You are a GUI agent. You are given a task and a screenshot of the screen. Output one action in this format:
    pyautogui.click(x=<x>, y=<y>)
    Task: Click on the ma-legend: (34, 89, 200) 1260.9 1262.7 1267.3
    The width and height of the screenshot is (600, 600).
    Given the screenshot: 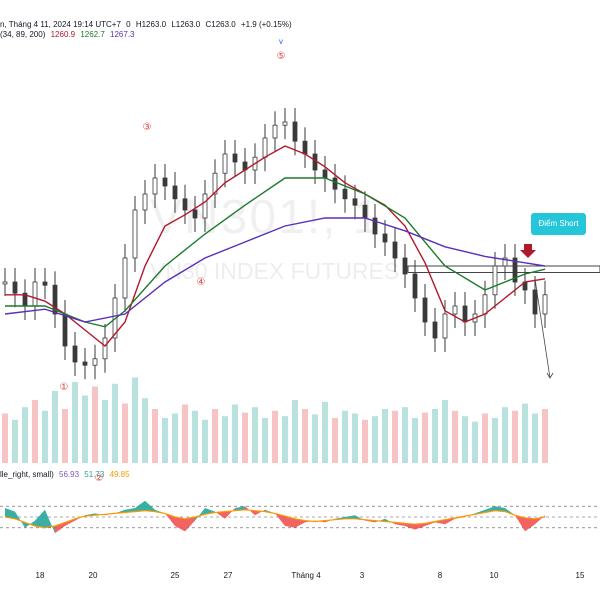 What is the action you would take?
    pyautogui.click(x=68, y=34)
    